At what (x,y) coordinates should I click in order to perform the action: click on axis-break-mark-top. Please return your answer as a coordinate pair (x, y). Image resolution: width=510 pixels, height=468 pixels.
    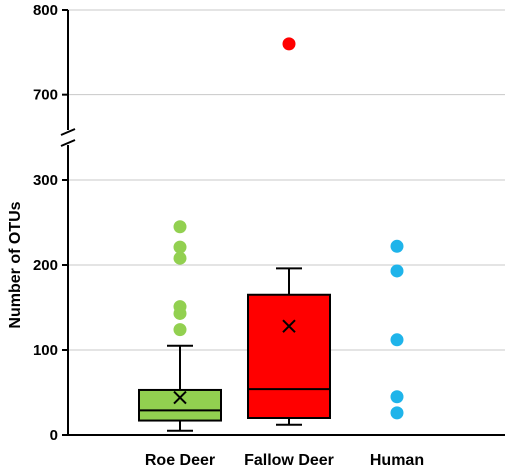
    Looking at the image, I should click on (68, 132).